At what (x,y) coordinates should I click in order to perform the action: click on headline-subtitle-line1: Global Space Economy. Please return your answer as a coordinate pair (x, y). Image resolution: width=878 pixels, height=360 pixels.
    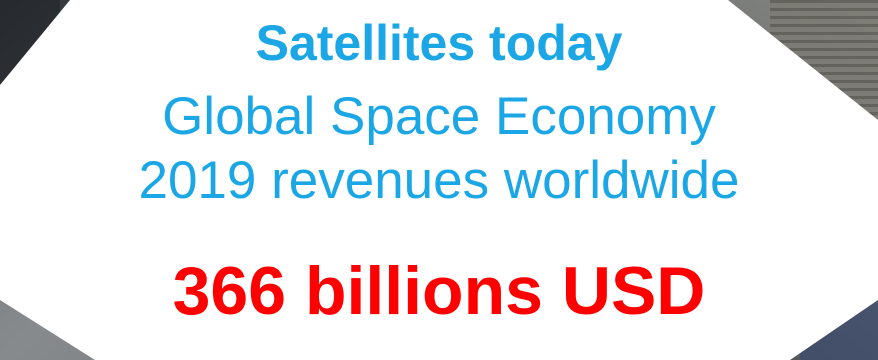
    Looking at the image, I should click on (439, 116).